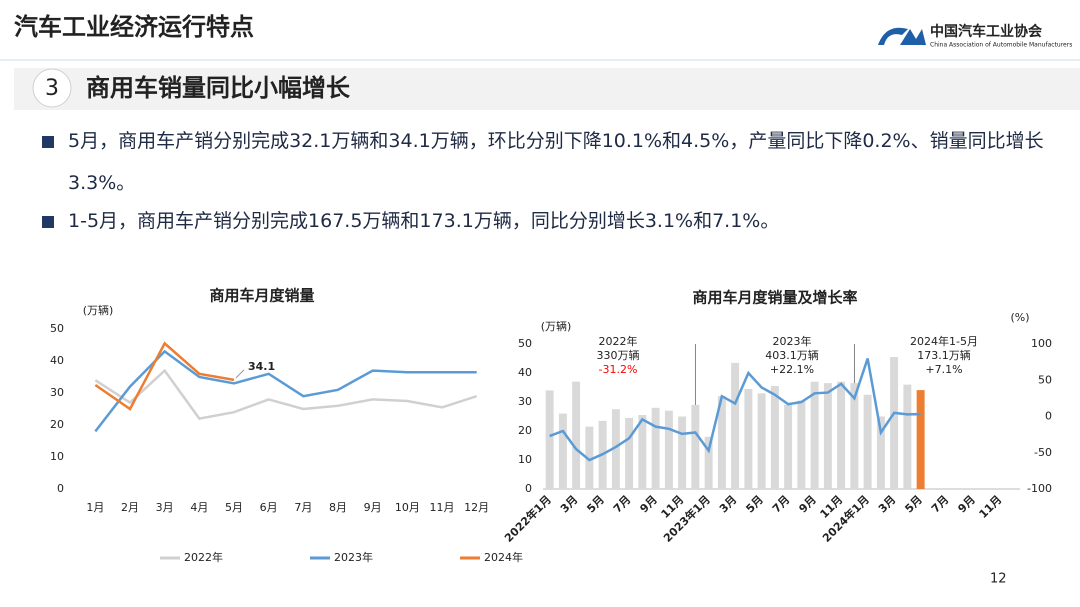  Describe the element at coordinates (476, 507) in the screenshot. I see `x-tick-label: 12月` at that location.